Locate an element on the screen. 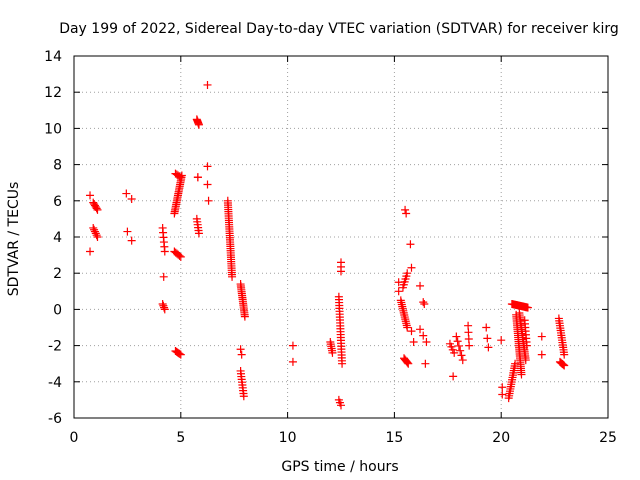  y-tick-label: 6 is located at coordinates (57, 202).